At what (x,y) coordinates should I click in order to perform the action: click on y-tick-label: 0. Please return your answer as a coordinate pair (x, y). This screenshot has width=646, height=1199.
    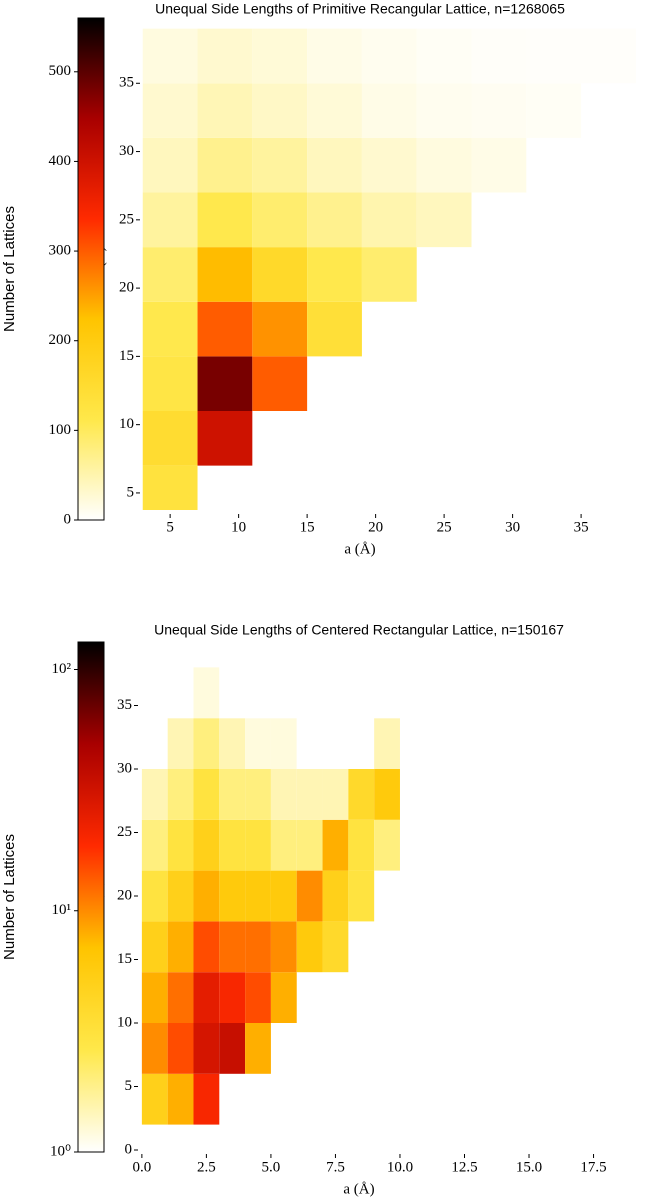
    Looking at the image, I should click on (129, 1149).